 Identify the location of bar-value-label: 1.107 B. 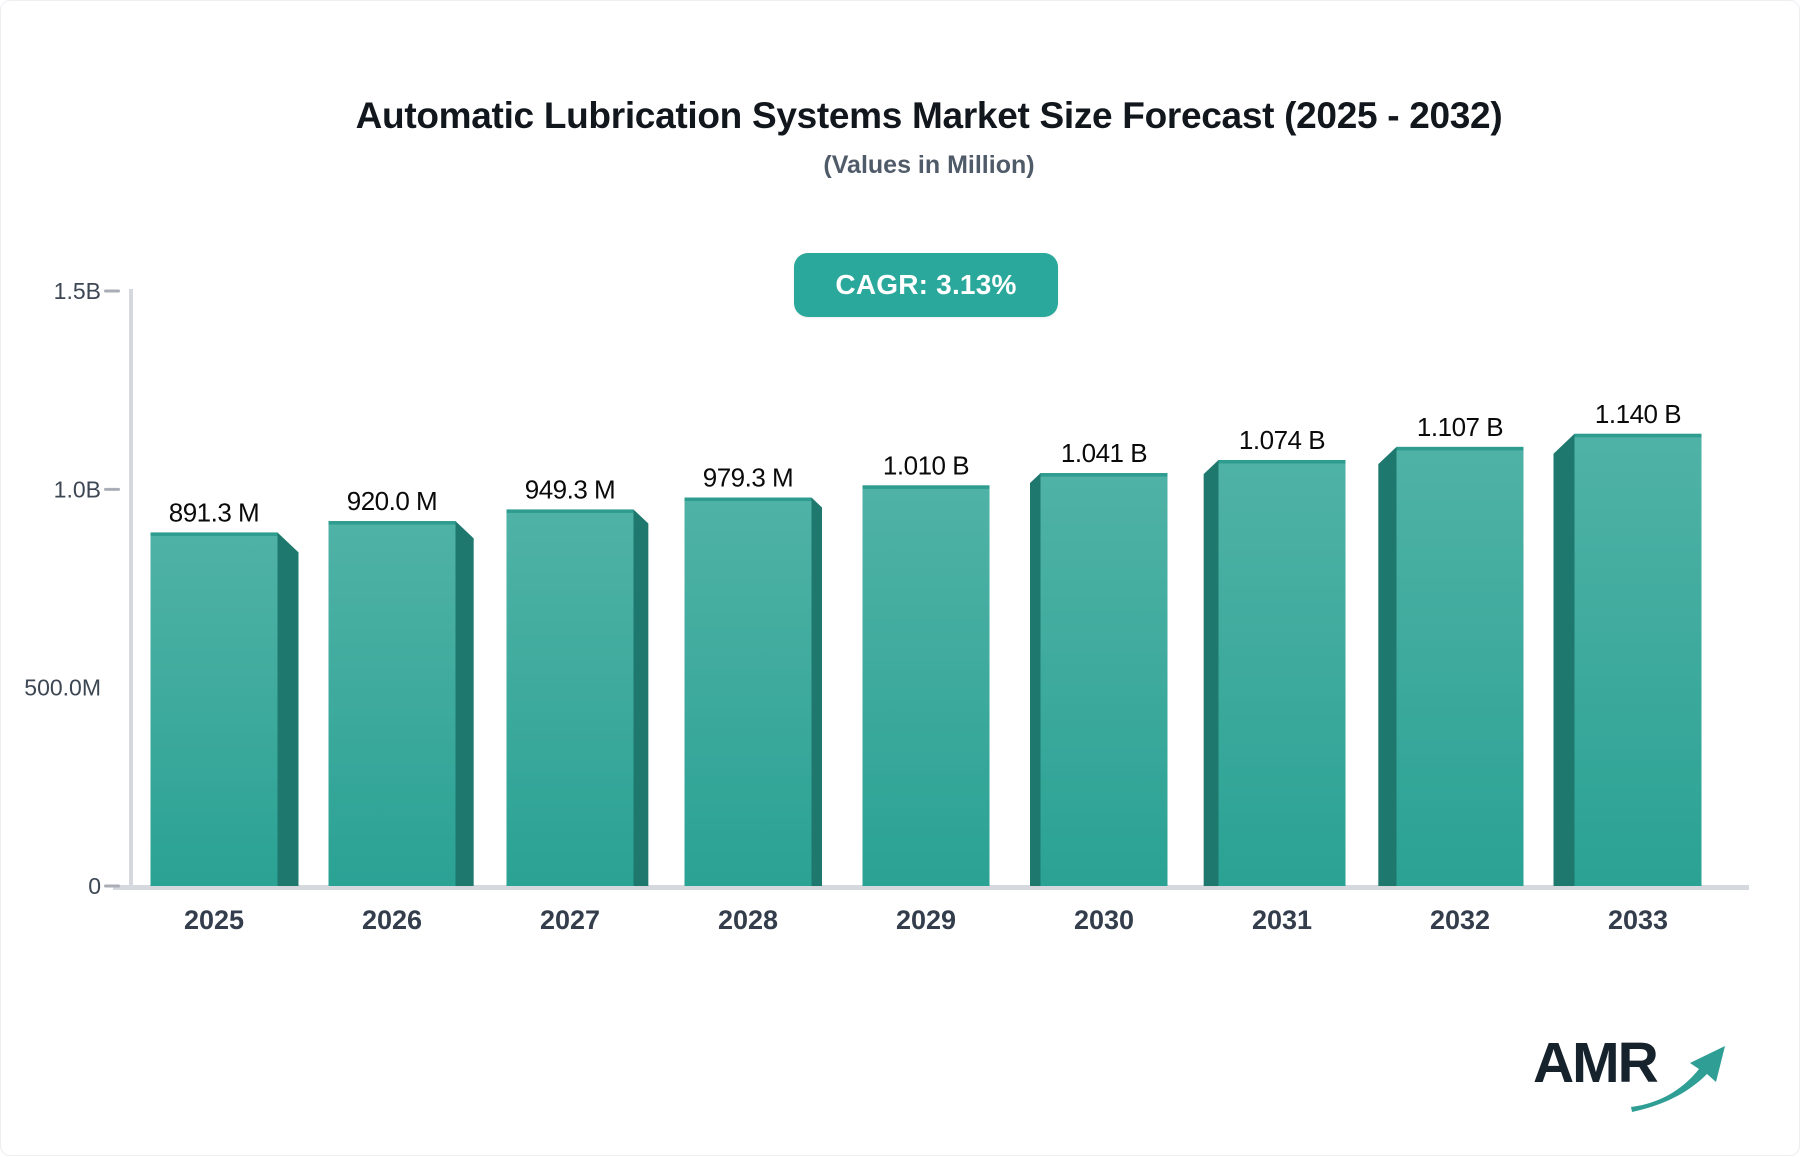
(1460, 427).